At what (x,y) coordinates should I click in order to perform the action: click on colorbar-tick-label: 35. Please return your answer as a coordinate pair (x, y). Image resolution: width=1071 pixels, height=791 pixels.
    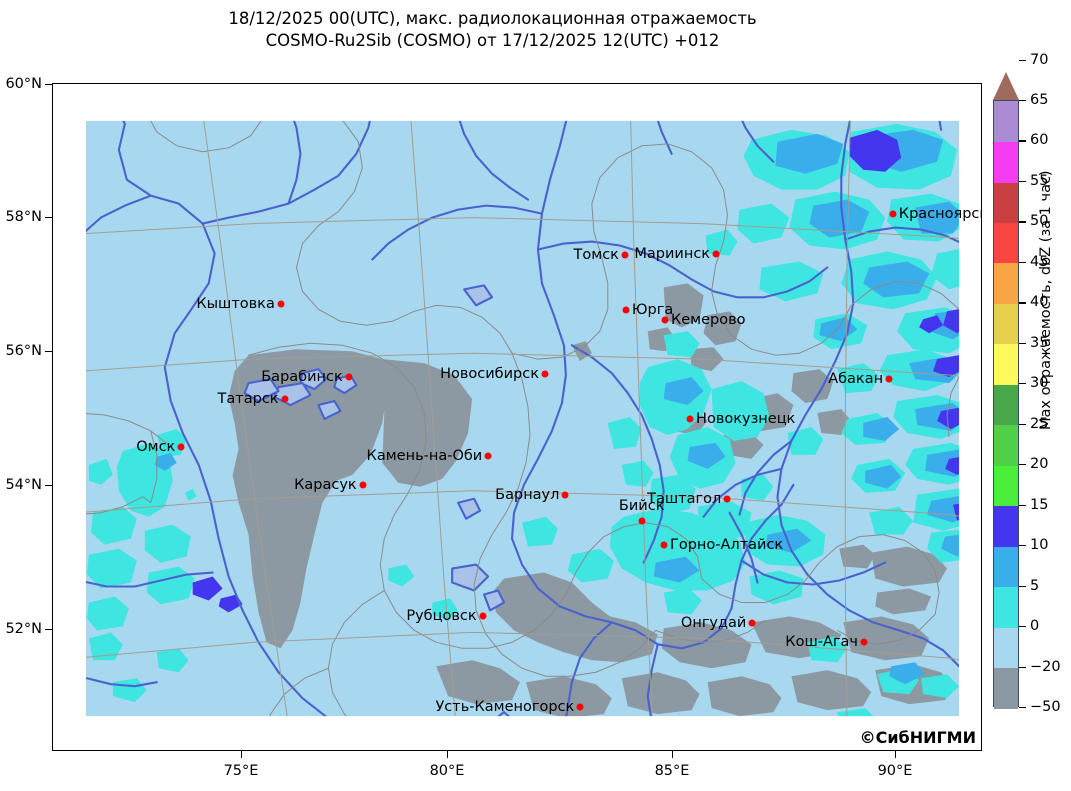
    Looking at the image, I should click on (1039, 342).